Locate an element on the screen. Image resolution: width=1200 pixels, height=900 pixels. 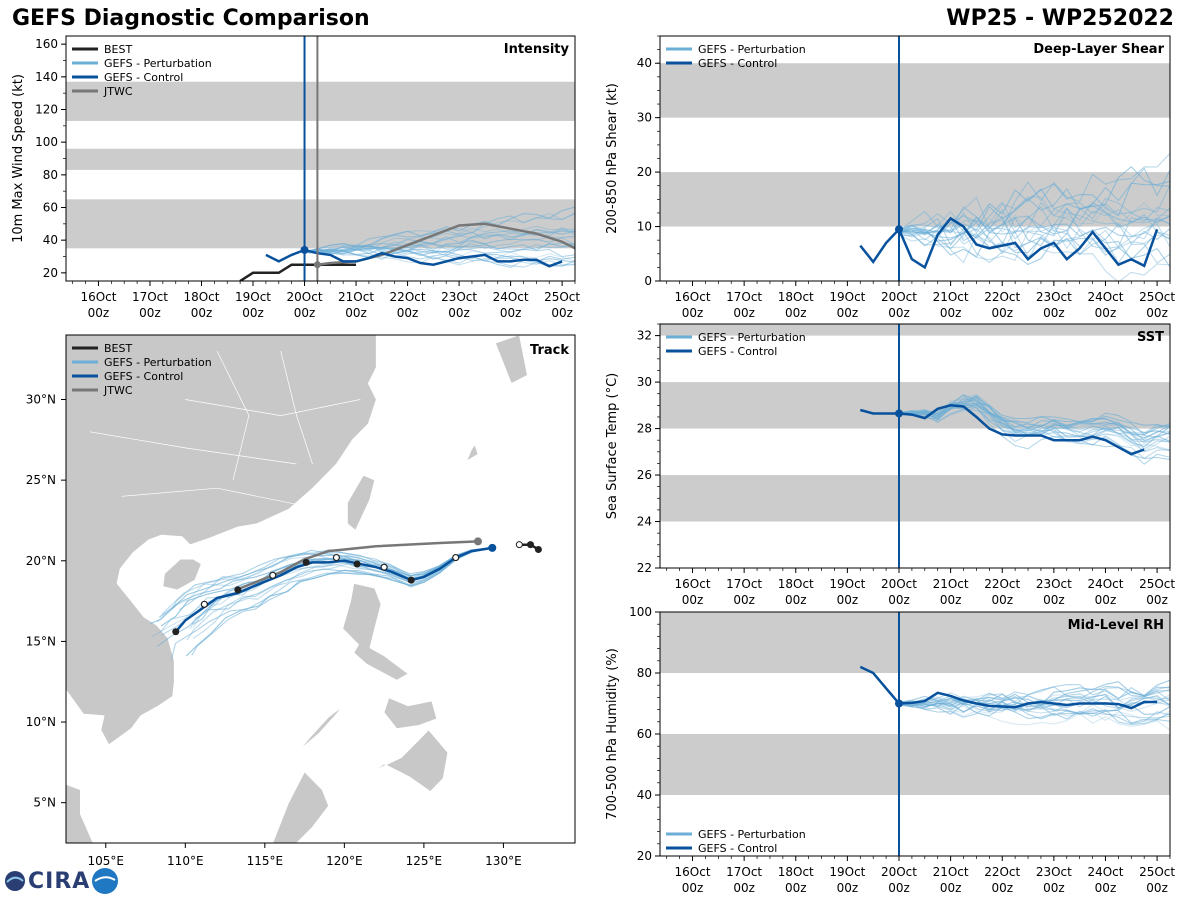
y-tick-label: 30 is located at coordinates (644, 382).